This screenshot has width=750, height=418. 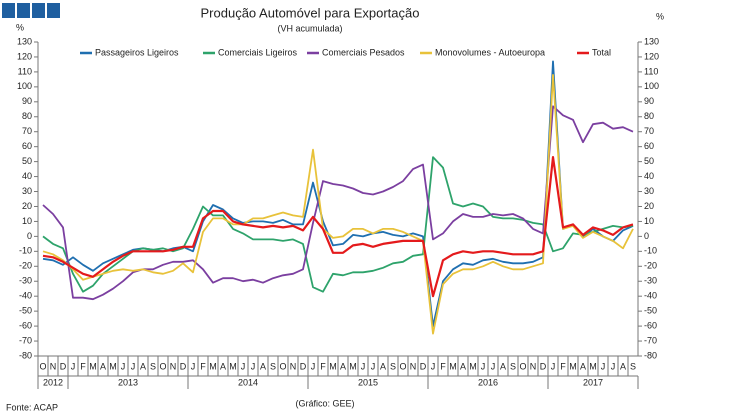 What do you see at coordinates (24, 41) in the screenshot?
I see `y-tick-label: 130` at bounding box center [24, 41].